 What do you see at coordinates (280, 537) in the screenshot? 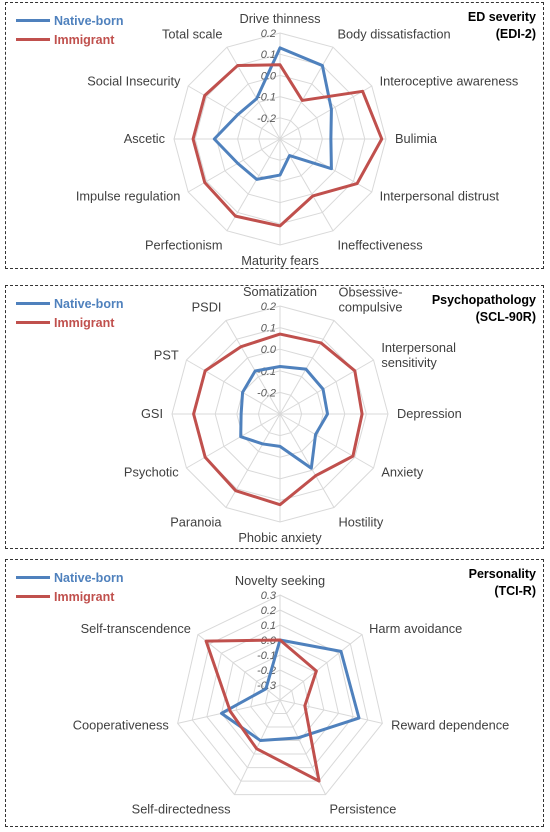
I see `axis-label-phobic-anxiety: Phobic anxiety` at bounding box center [280, 537].